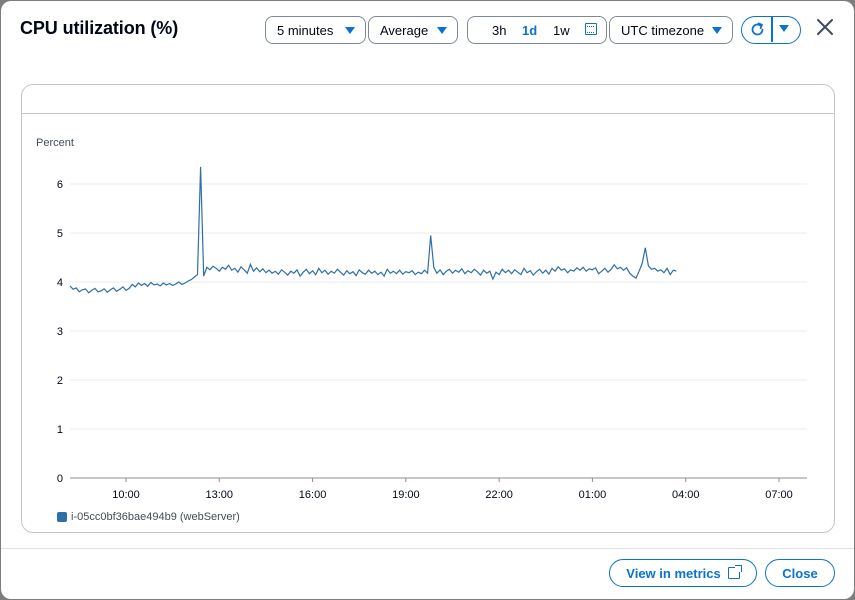  I want to click on x-tick-label: 16:00, so click(313, 495).